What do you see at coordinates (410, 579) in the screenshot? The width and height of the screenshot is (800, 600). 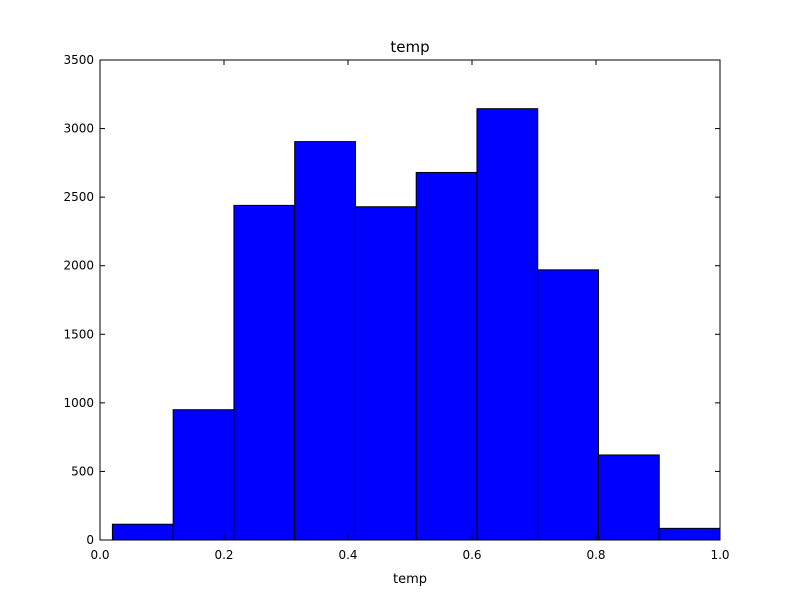 I see `x-axis-label: temp` at bounding box center [410, 579].